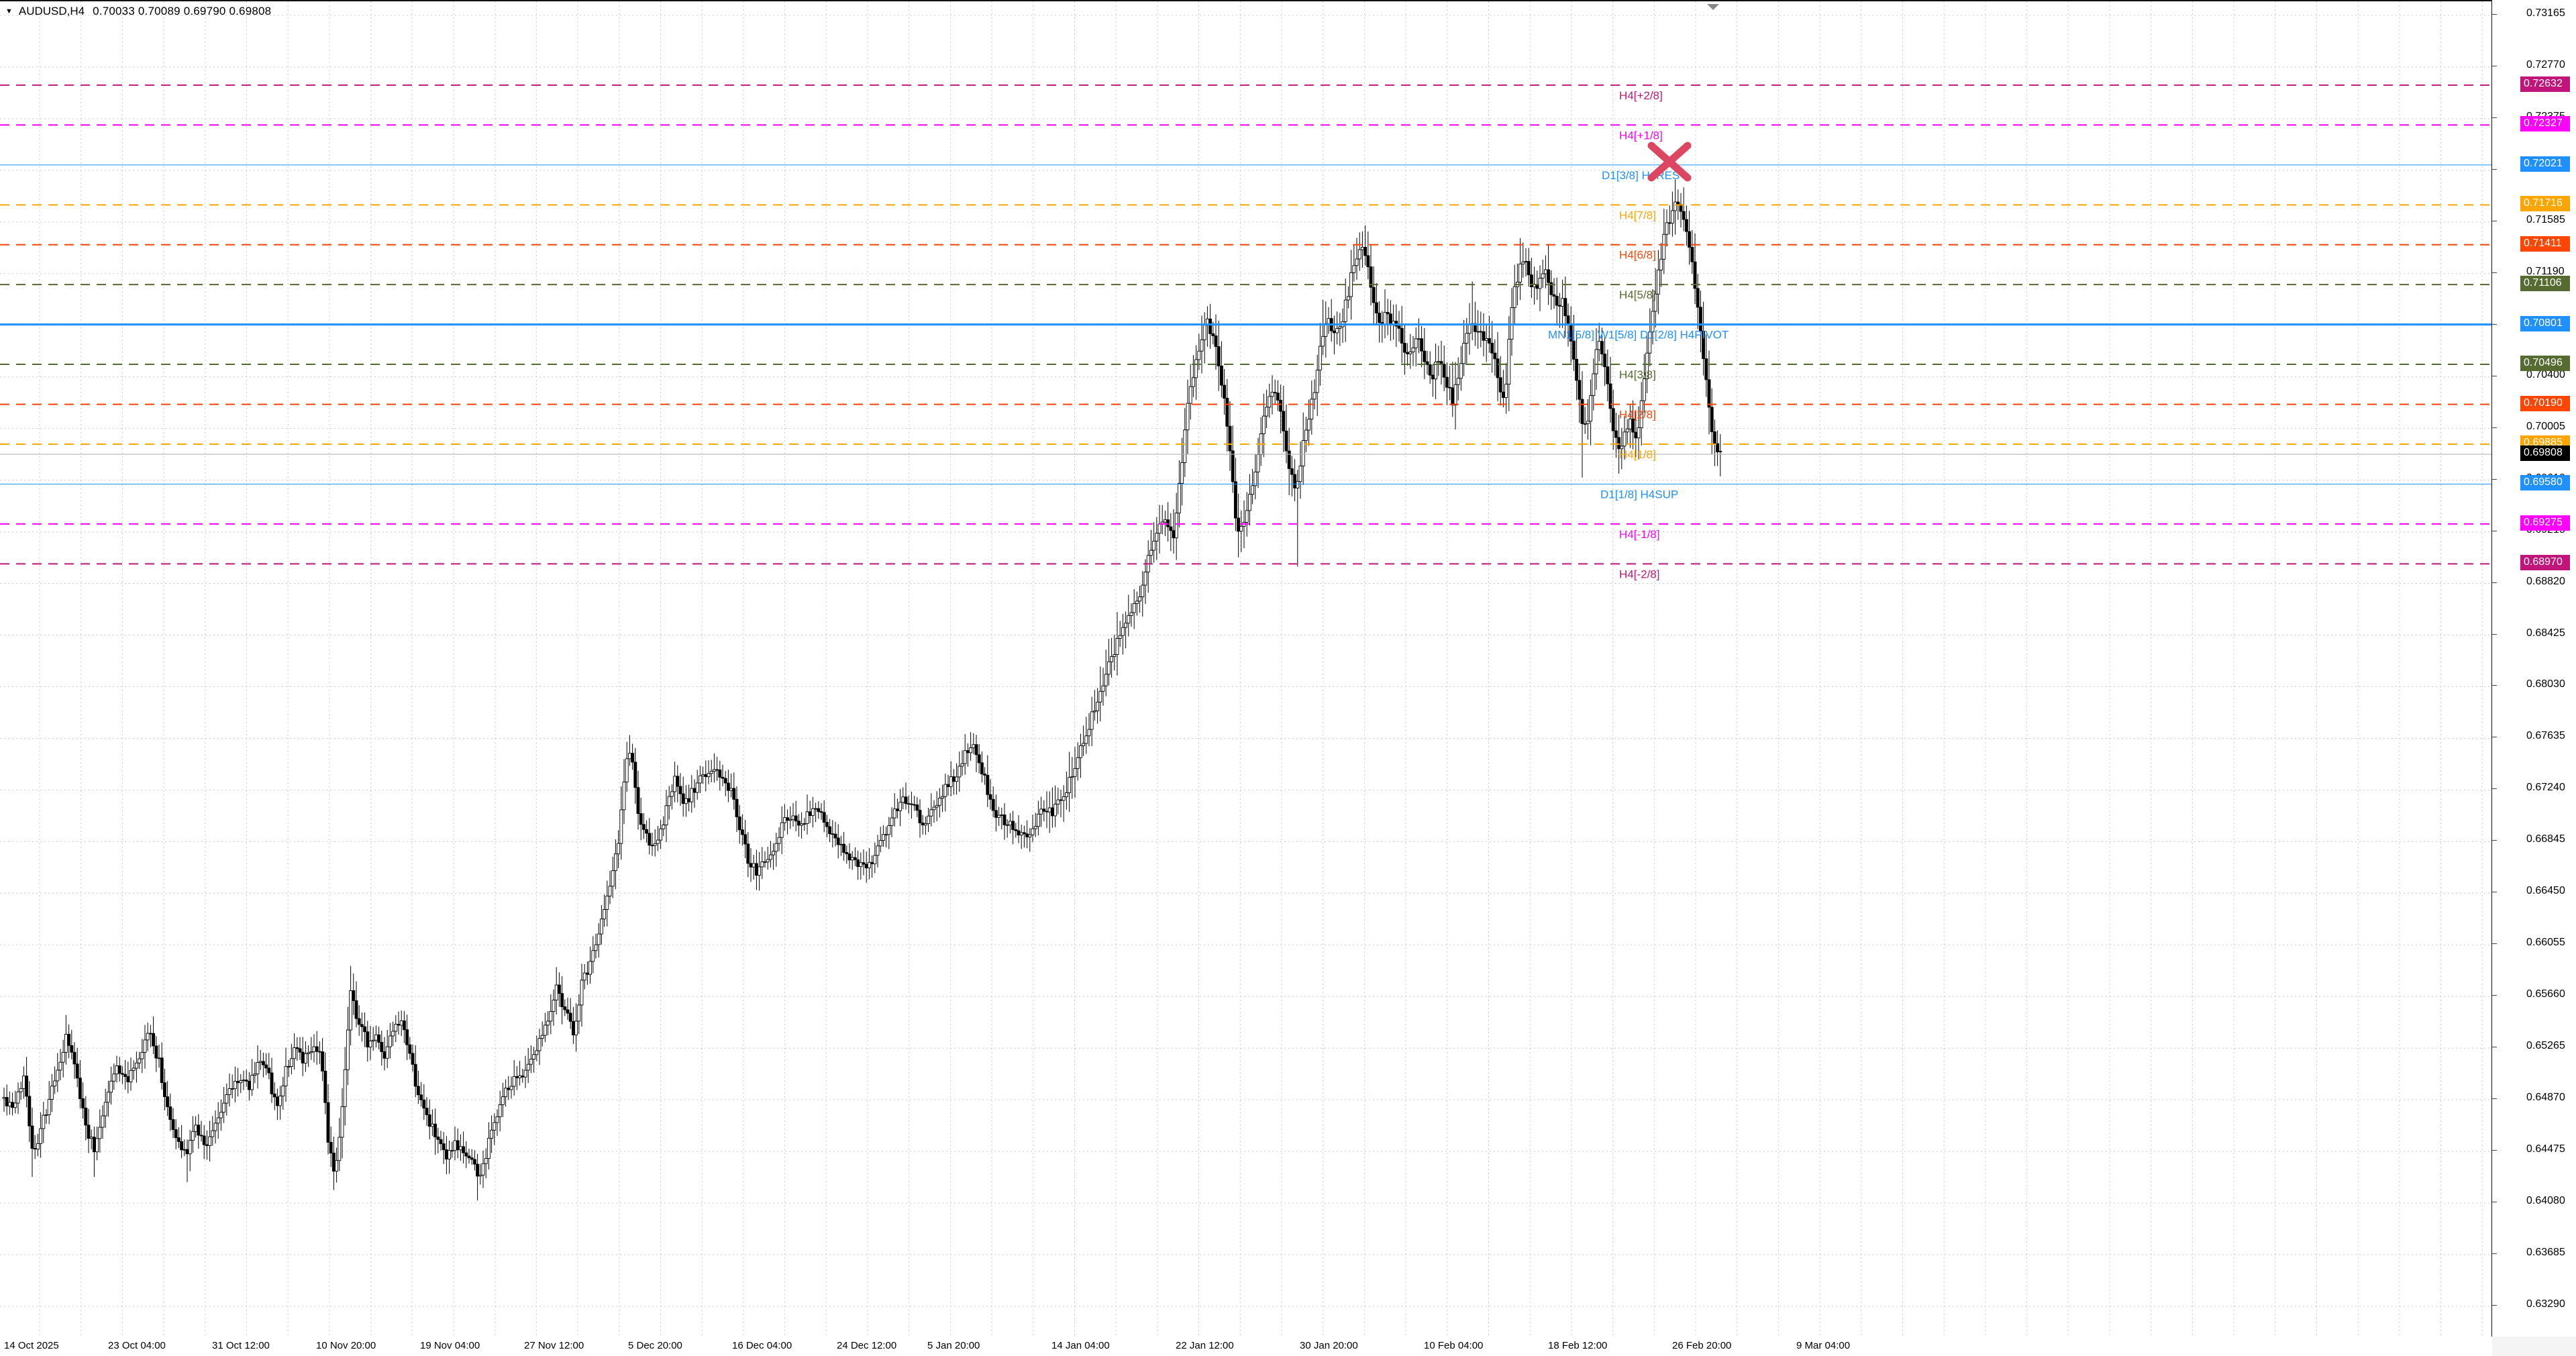 Image resolution: width=2576 pixels, height=1356 pixels. What do you see at coordinates (2545, 633) in the screenshot?
I see `price-tick-label: 0.68425` at bounding box center [2545, 633].